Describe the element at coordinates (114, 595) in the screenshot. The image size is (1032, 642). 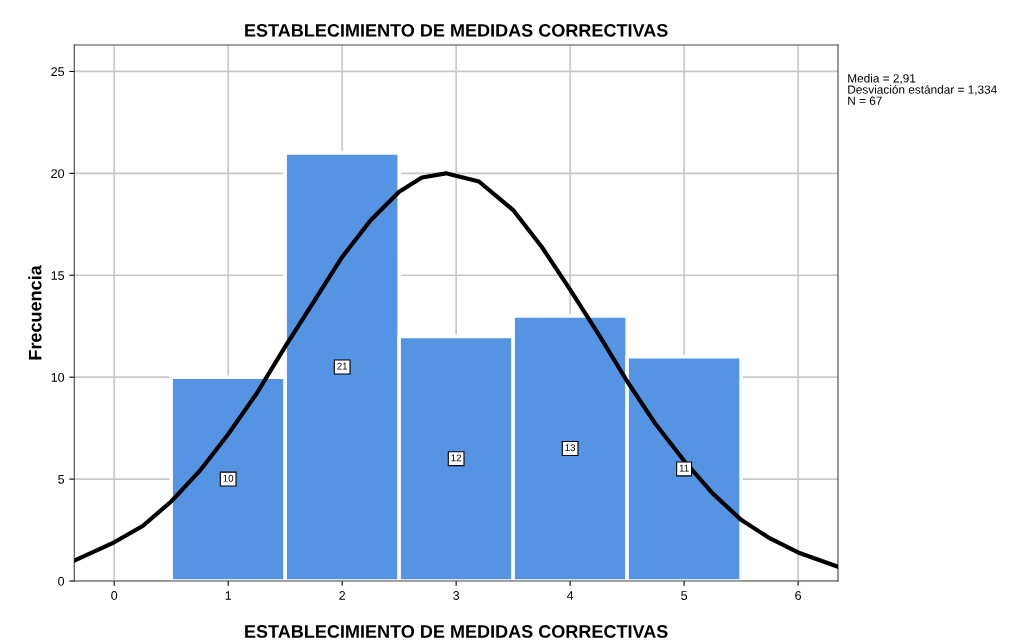
I see `x-tick-label: 0` at that location.